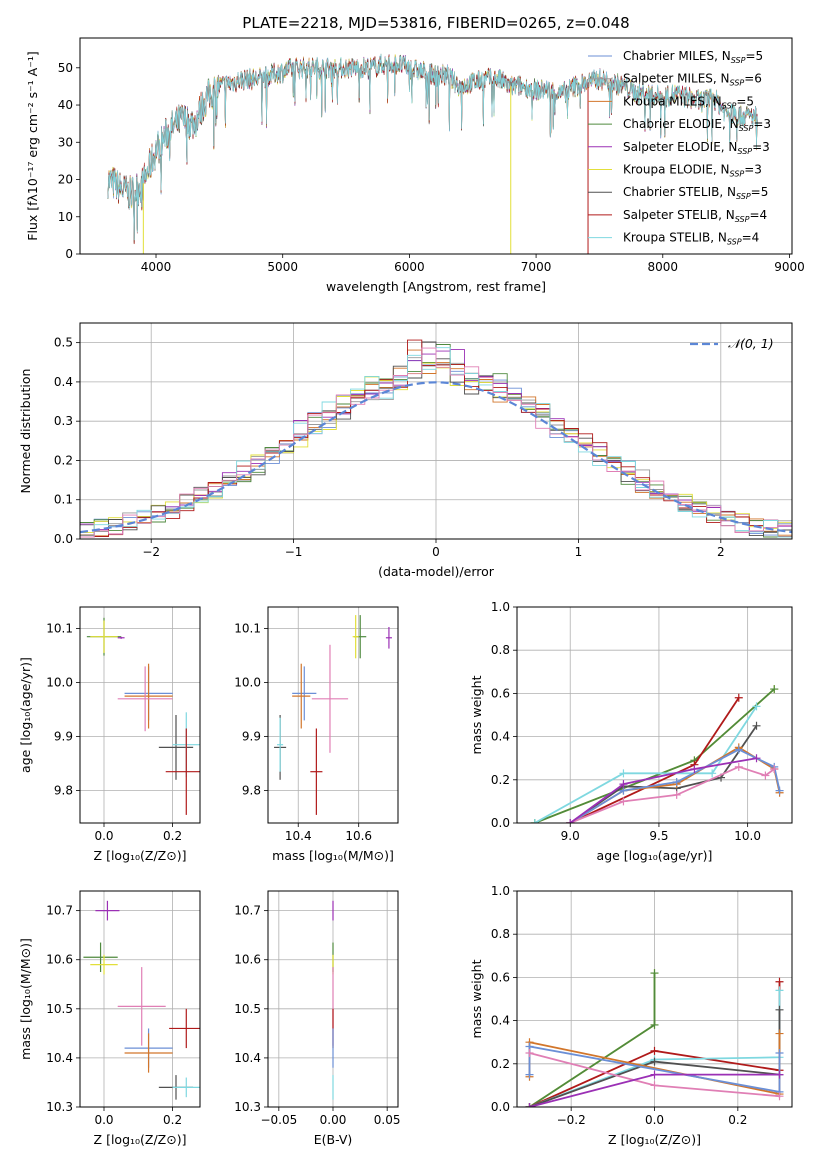 The image size is (819, 1170). What do you see at coordinates (695, 216) in the screenshot?
I see `legend-label: Salpeter STELIB, NSSP=4` at bounding box center [695, 216].